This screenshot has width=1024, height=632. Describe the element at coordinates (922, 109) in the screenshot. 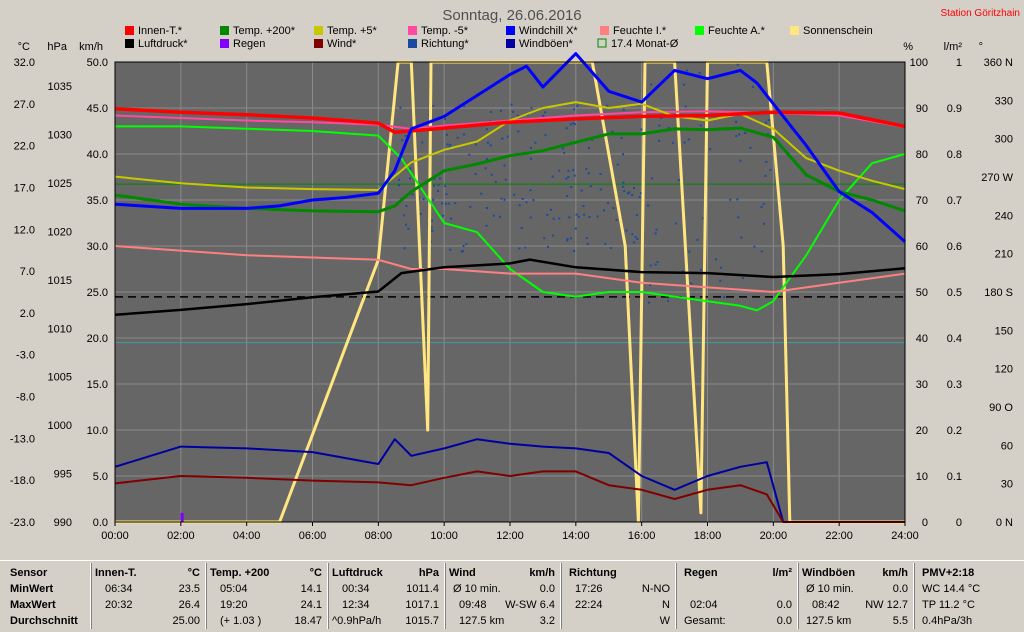

I see `percent-axis-tick: 90` at that location.